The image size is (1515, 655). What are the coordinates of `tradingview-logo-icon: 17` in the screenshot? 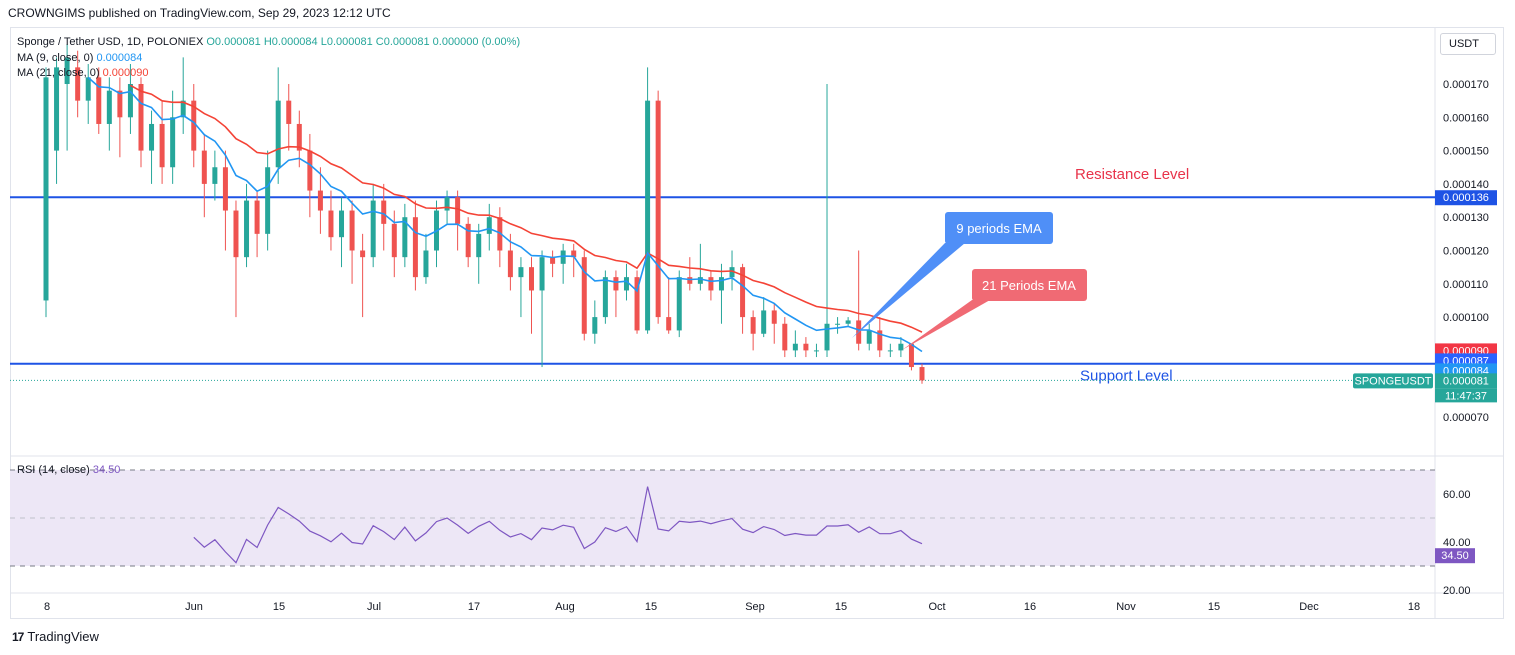 It's located at (18, 636).